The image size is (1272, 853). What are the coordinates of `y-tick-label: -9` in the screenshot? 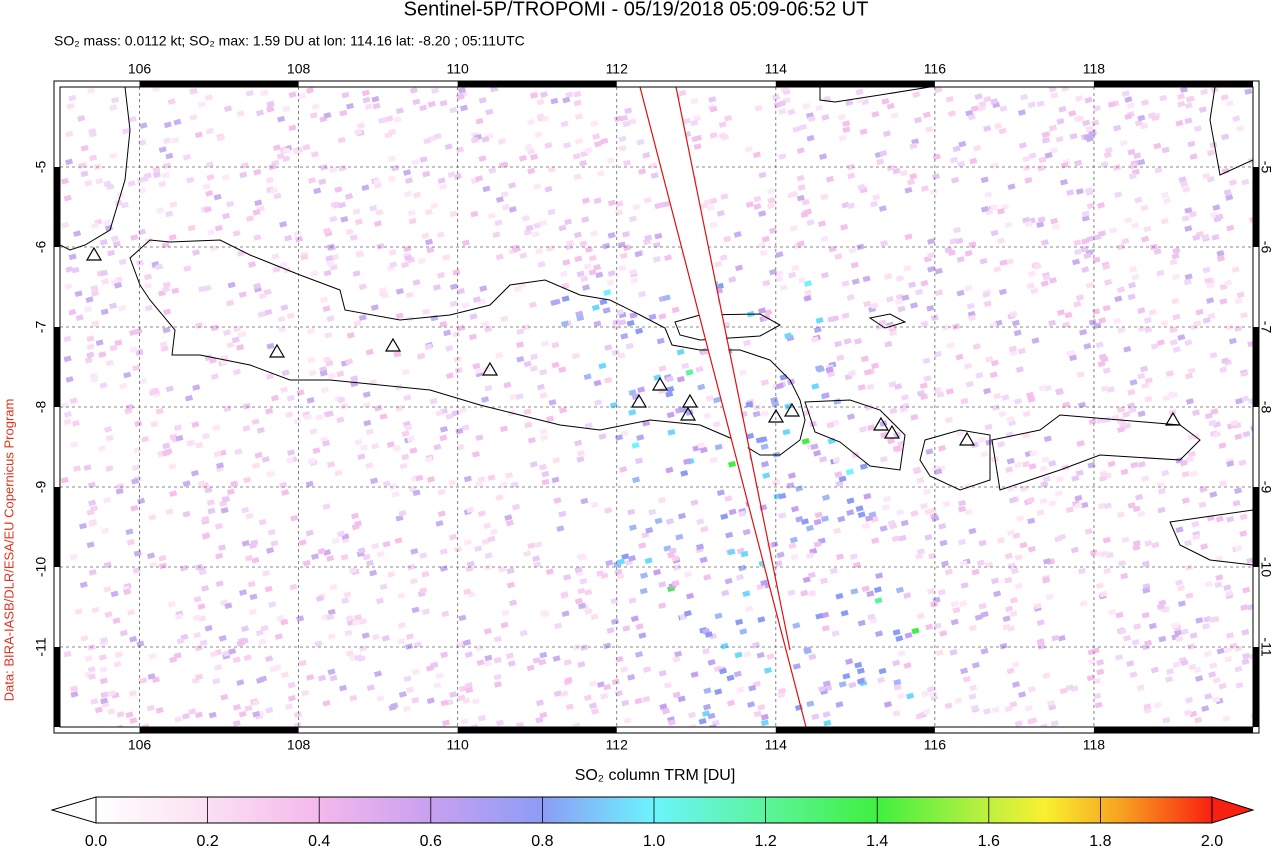 It's located at (41, 487).